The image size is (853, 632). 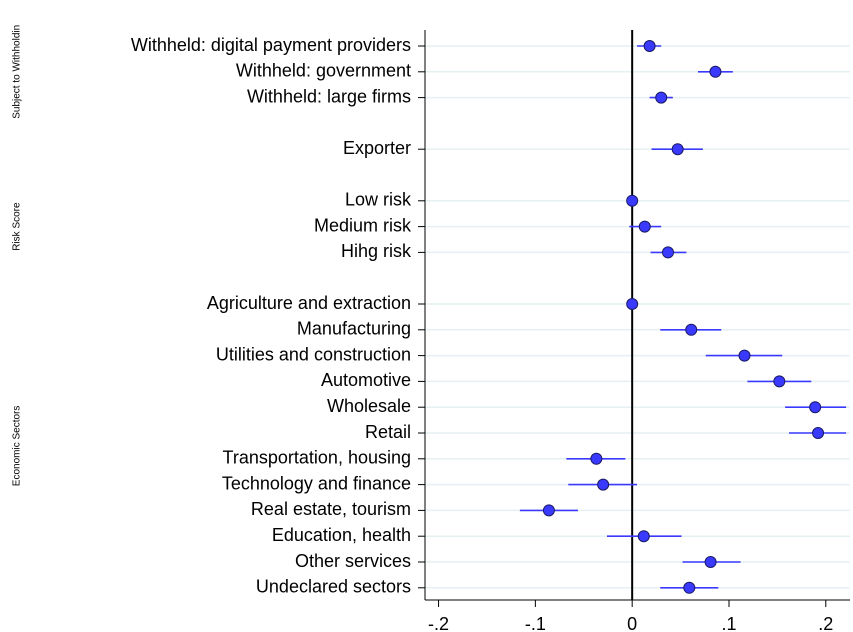 What do you see at coordinates (438, 623) in the screenshot?
I see `x-tick-label: -.2` at bounding box center [438, 623].